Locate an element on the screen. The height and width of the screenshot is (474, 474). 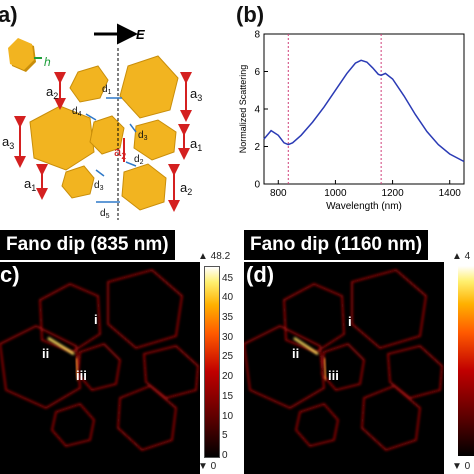
d3-label: d3 is located at coordinates (143, 136).